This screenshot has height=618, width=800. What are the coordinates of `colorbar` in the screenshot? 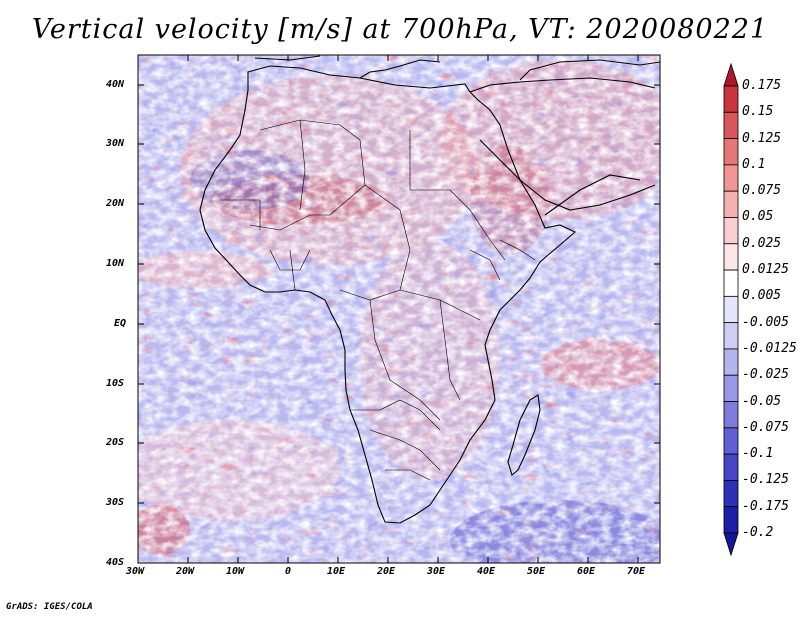 It's located at (731, 309).